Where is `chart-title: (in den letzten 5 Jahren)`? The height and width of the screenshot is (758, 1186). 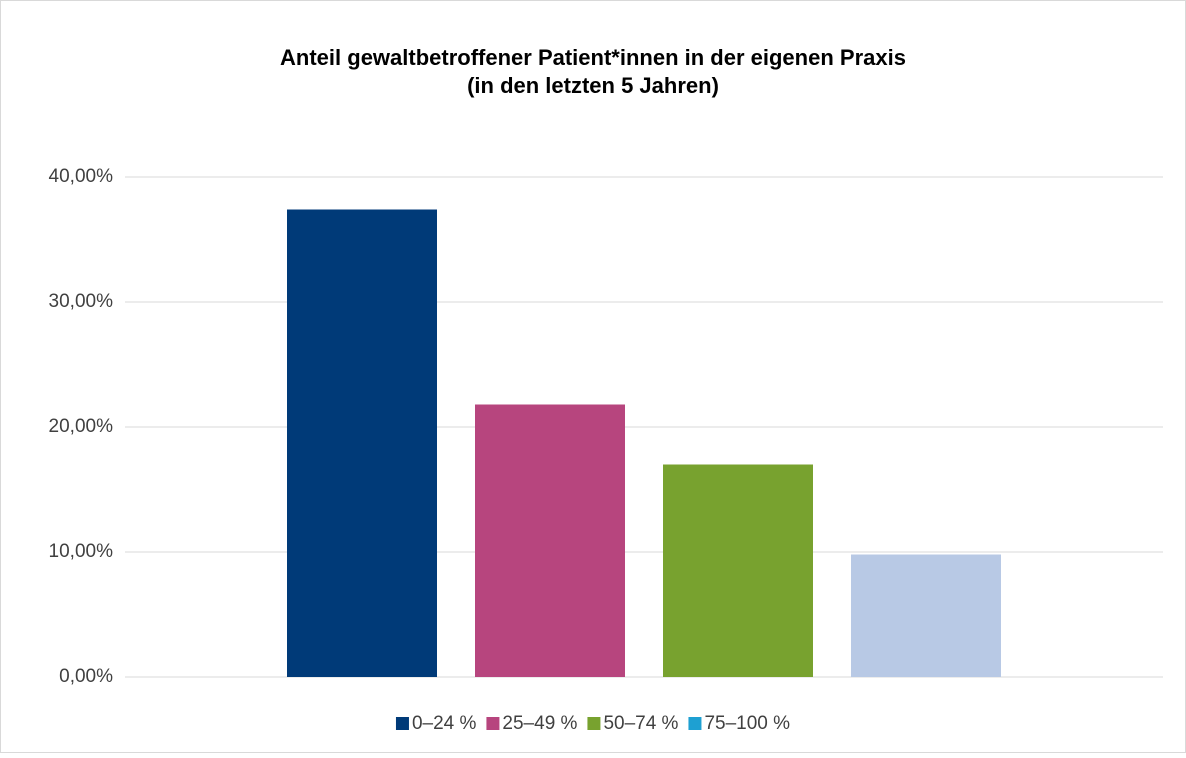
chart-title: (in den letzten 5 Jahren) is located at coordinates (593, 85).